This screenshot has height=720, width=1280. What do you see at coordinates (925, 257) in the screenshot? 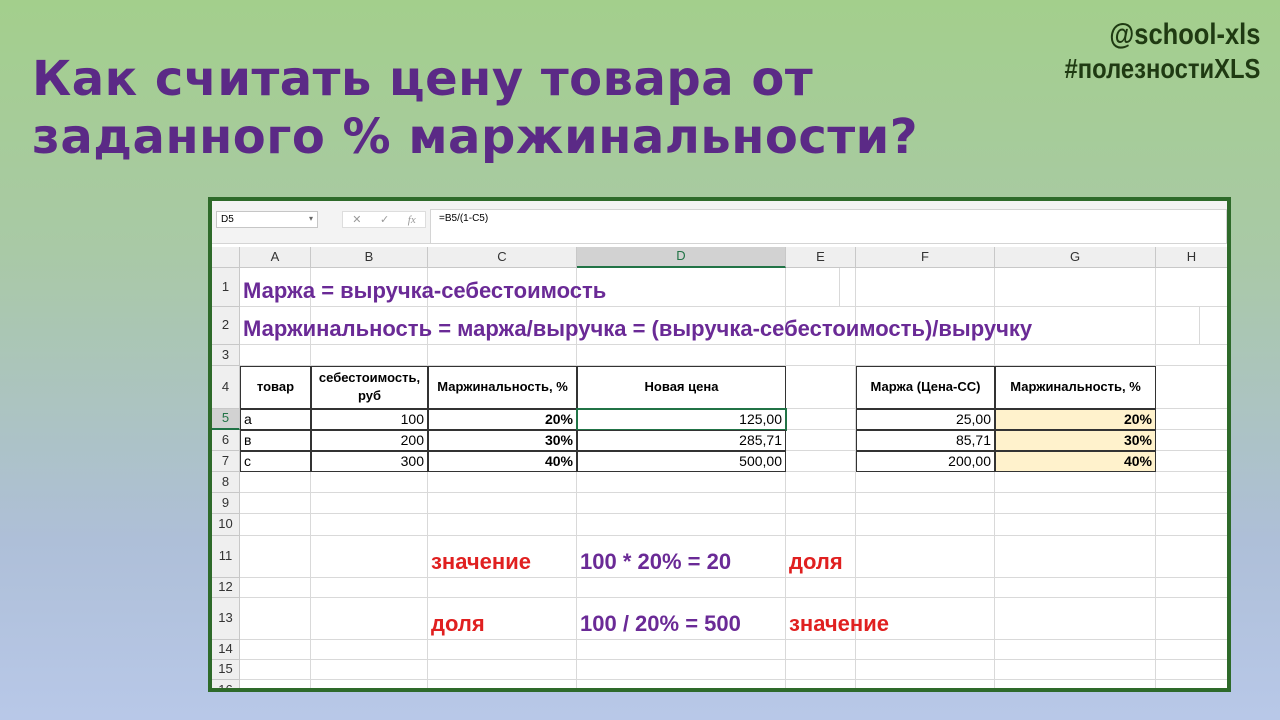
I see `column-header-F: F` at bounding box center [925, 257].